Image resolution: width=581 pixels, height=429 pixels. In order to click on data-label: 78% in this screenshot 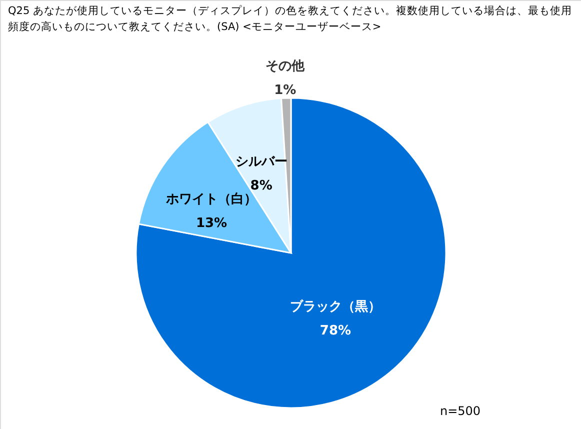, I will do `click(336, 331)`.